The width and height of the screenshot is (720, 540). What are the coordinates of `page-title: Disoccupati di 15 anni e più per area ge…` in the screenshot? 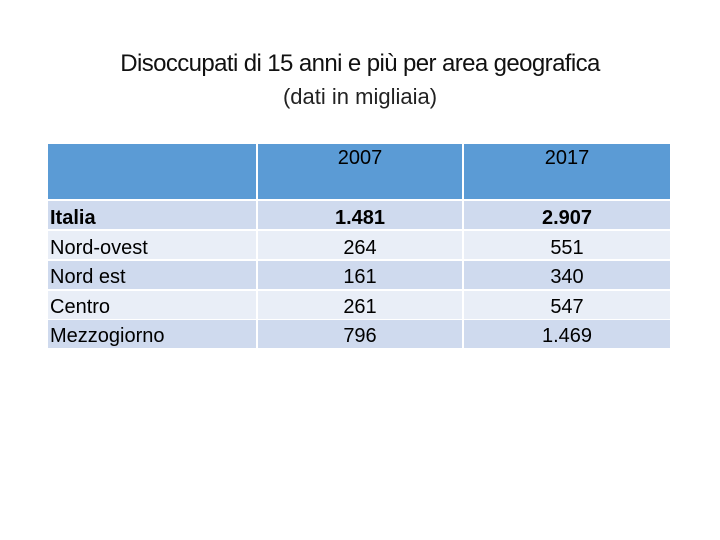 It's located at (360, 63).